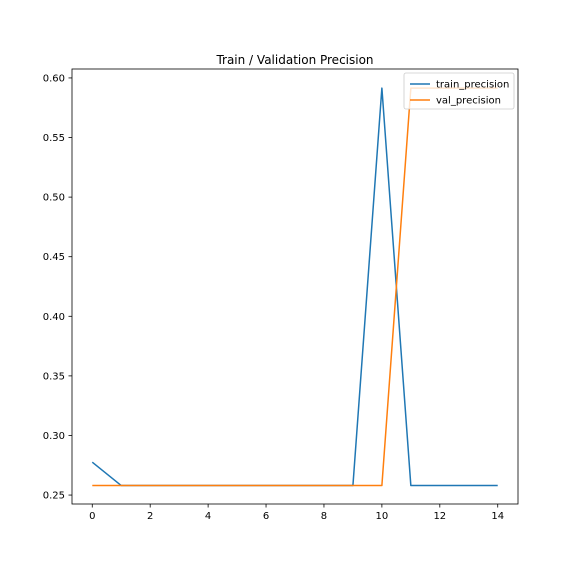 The height and width of the screenshot is (576, 576). What do you see at coordinates (382, 516) in the screenshot?
I see `x-tick-label: 10` at bounding box center [382, 516].